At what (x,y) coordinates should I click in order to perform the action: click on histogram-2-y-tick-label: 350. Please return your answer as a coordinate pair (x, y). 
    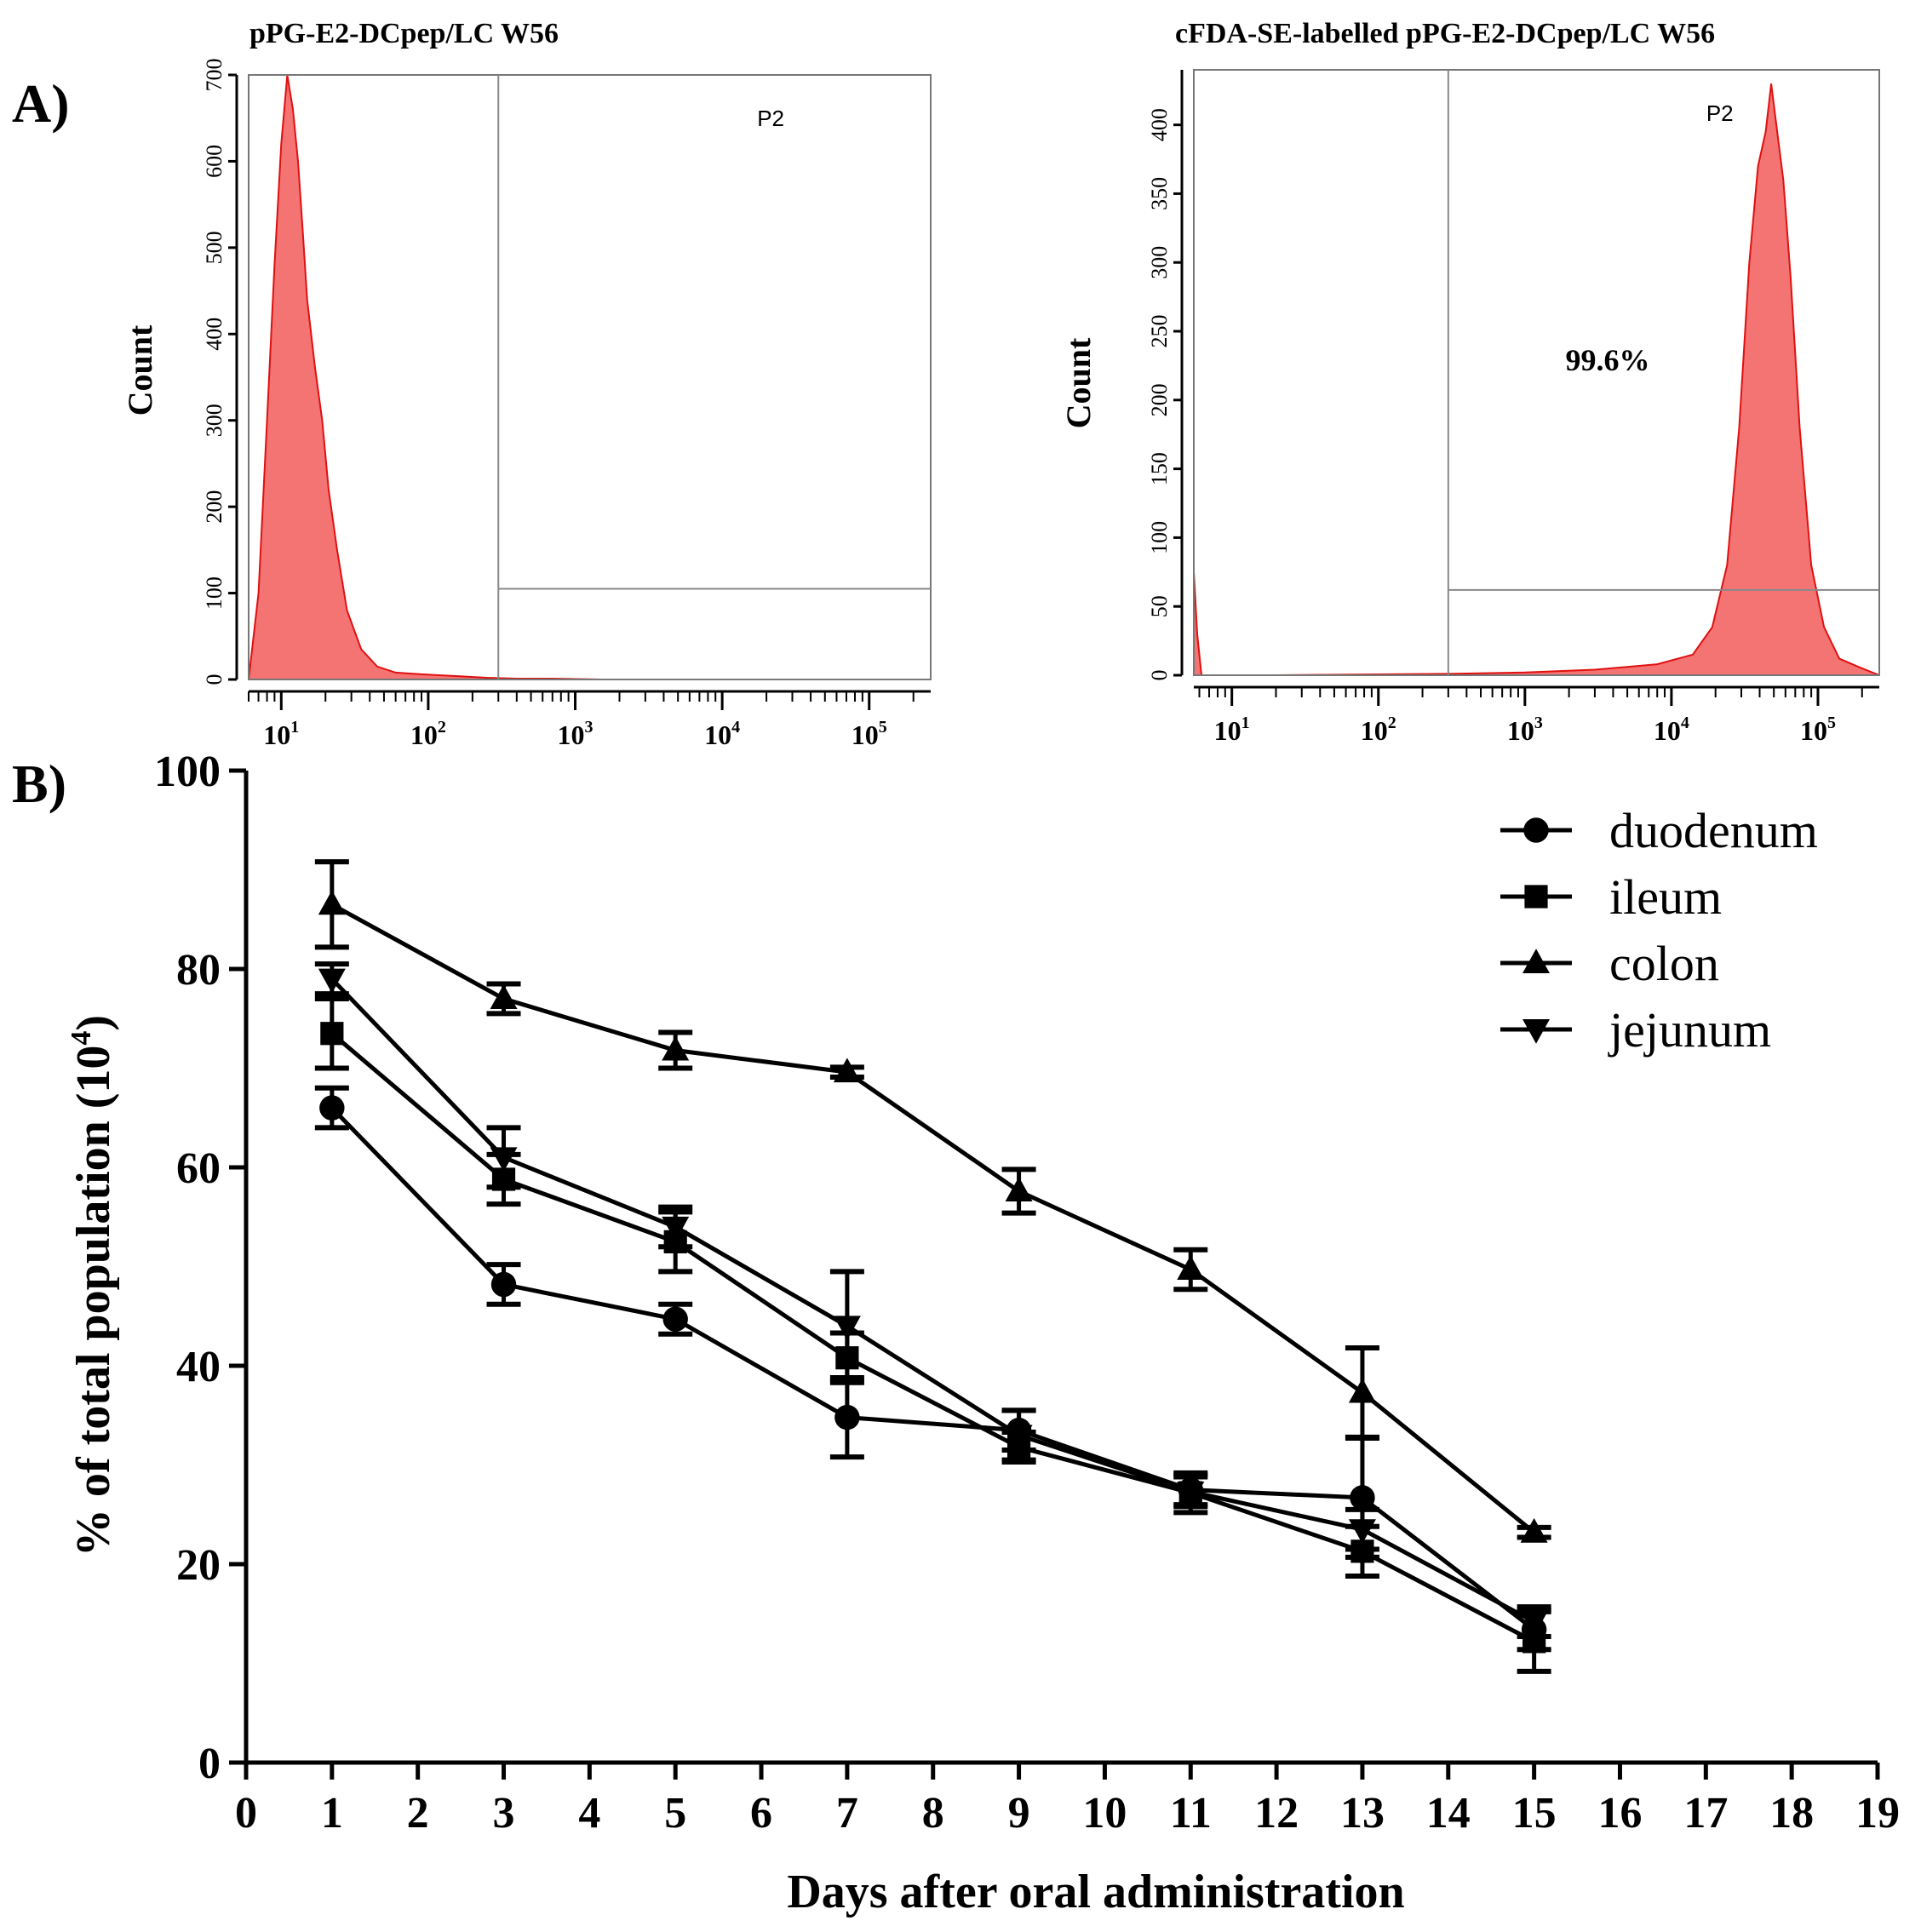
    Looking at the image, I should click on (1159, 193).